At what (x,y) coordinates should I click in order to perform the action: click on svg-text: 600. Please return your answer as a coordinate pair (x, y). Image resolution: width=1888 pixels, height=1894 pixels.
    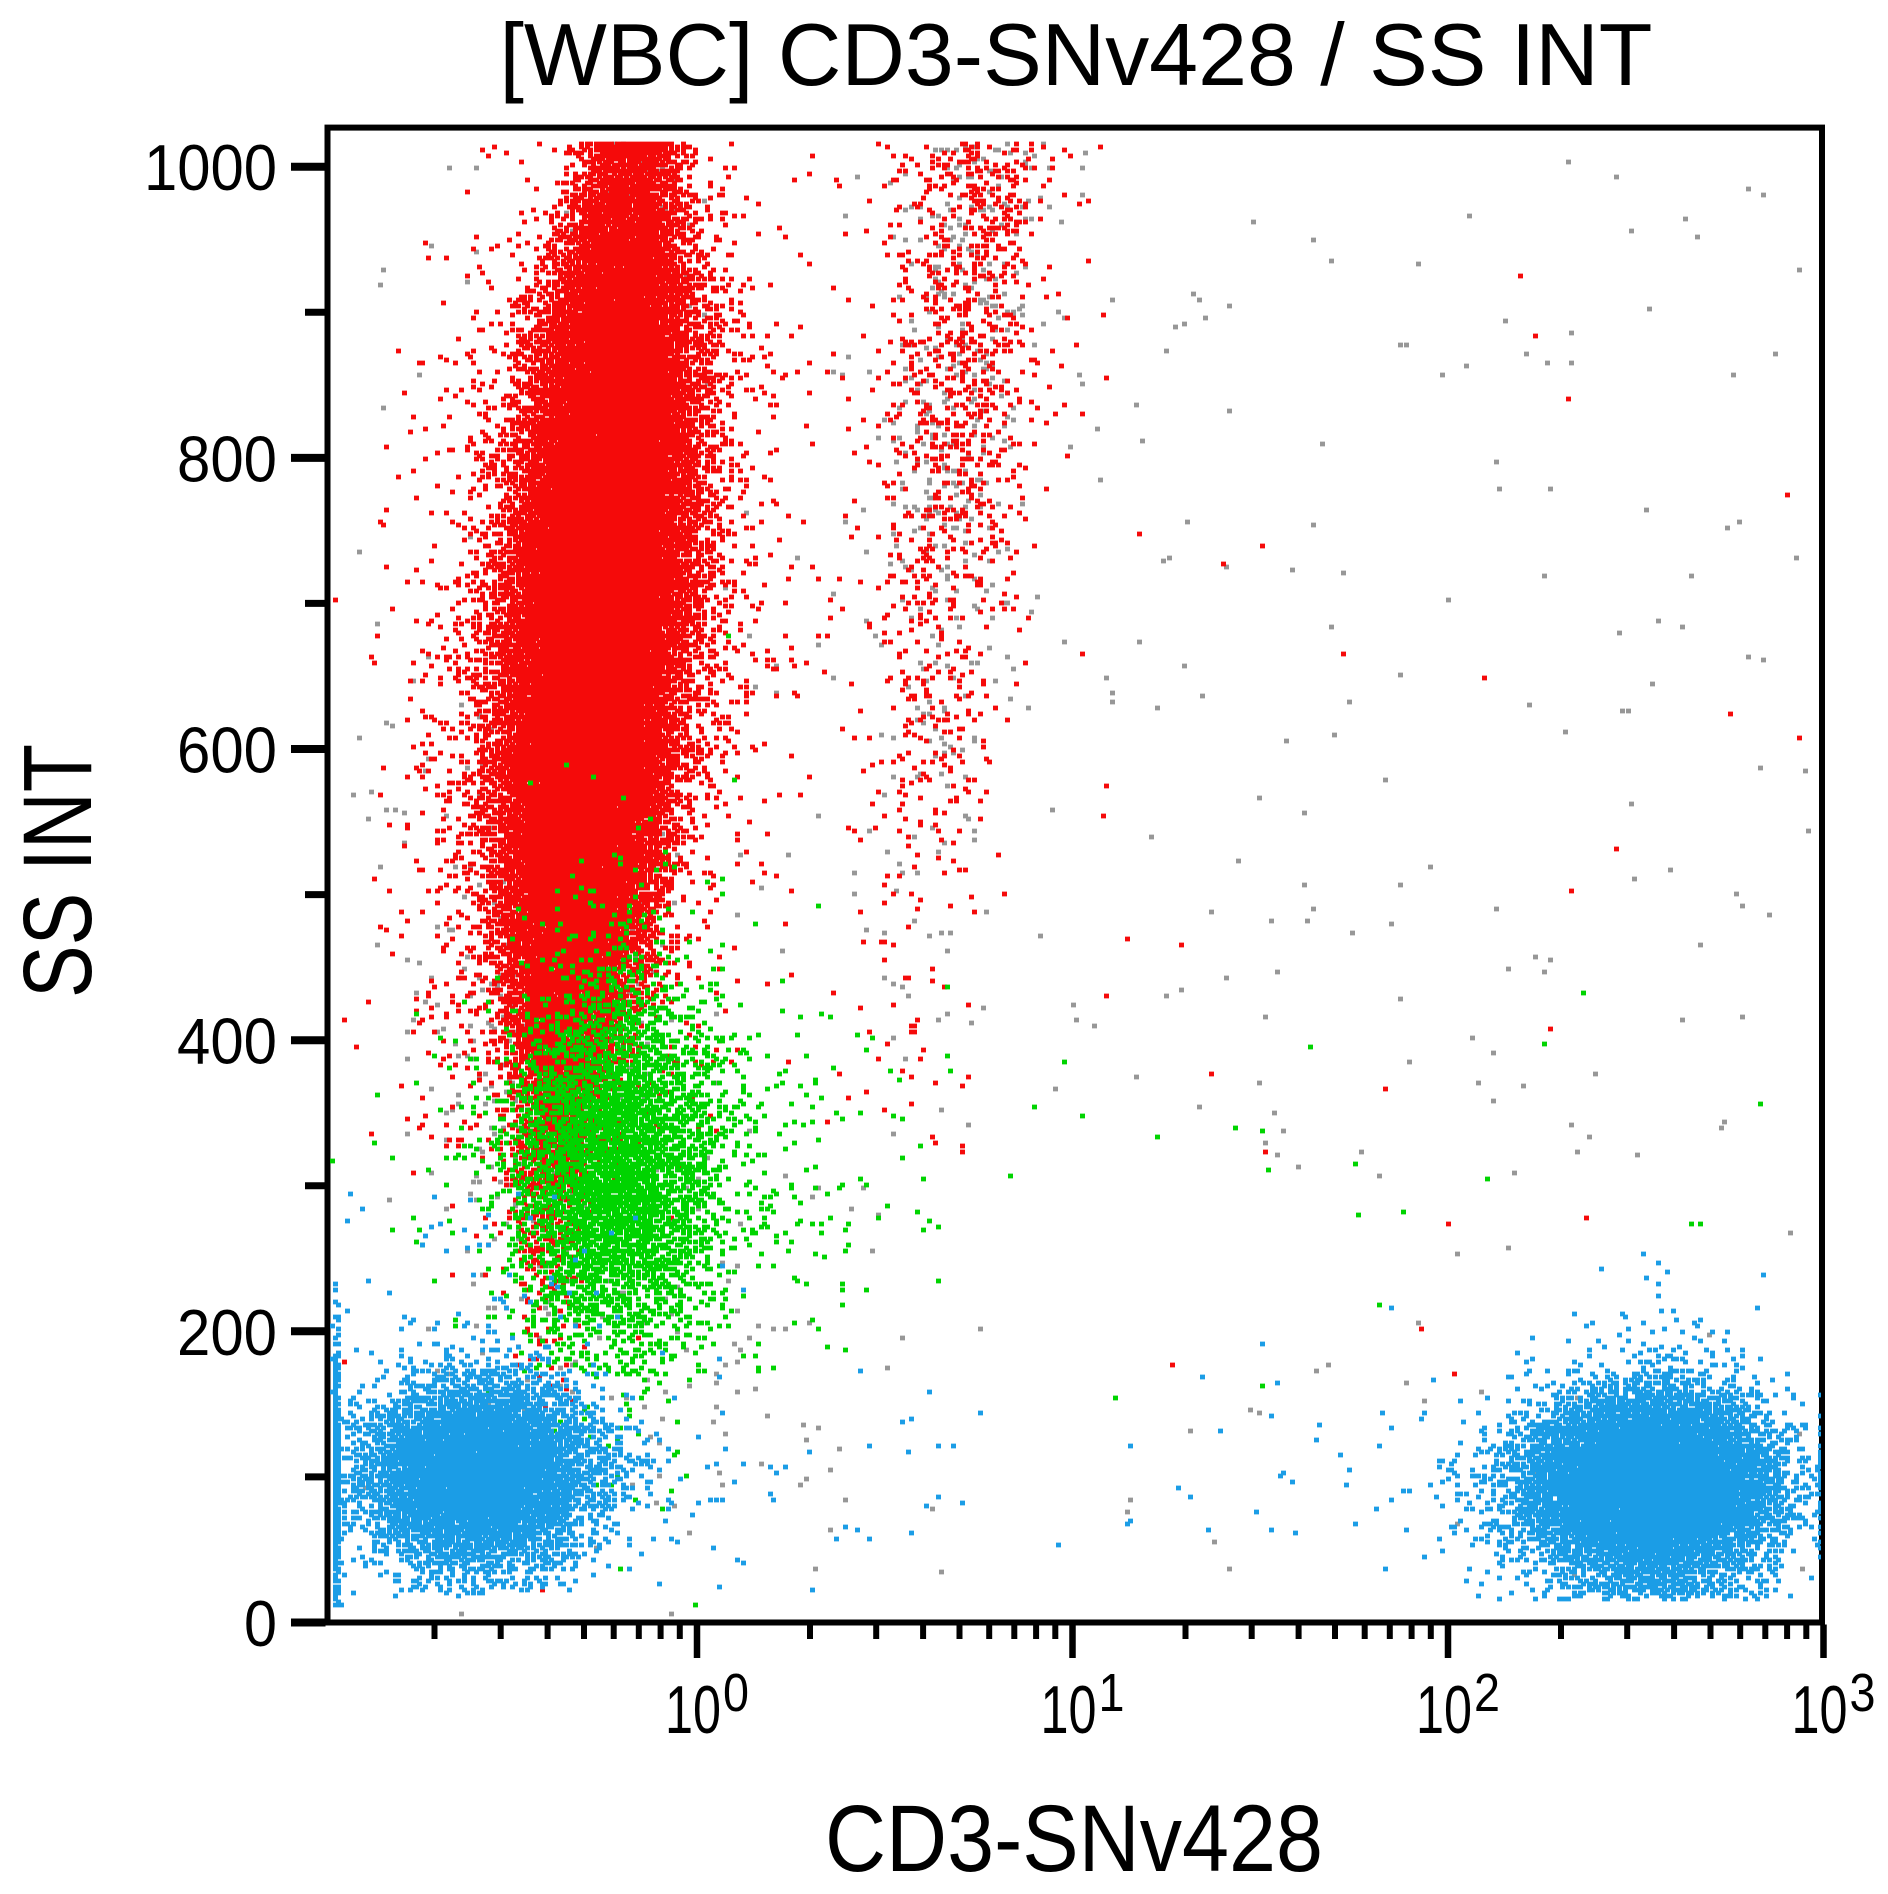
    Looking at the image, I should click on (227, 750).